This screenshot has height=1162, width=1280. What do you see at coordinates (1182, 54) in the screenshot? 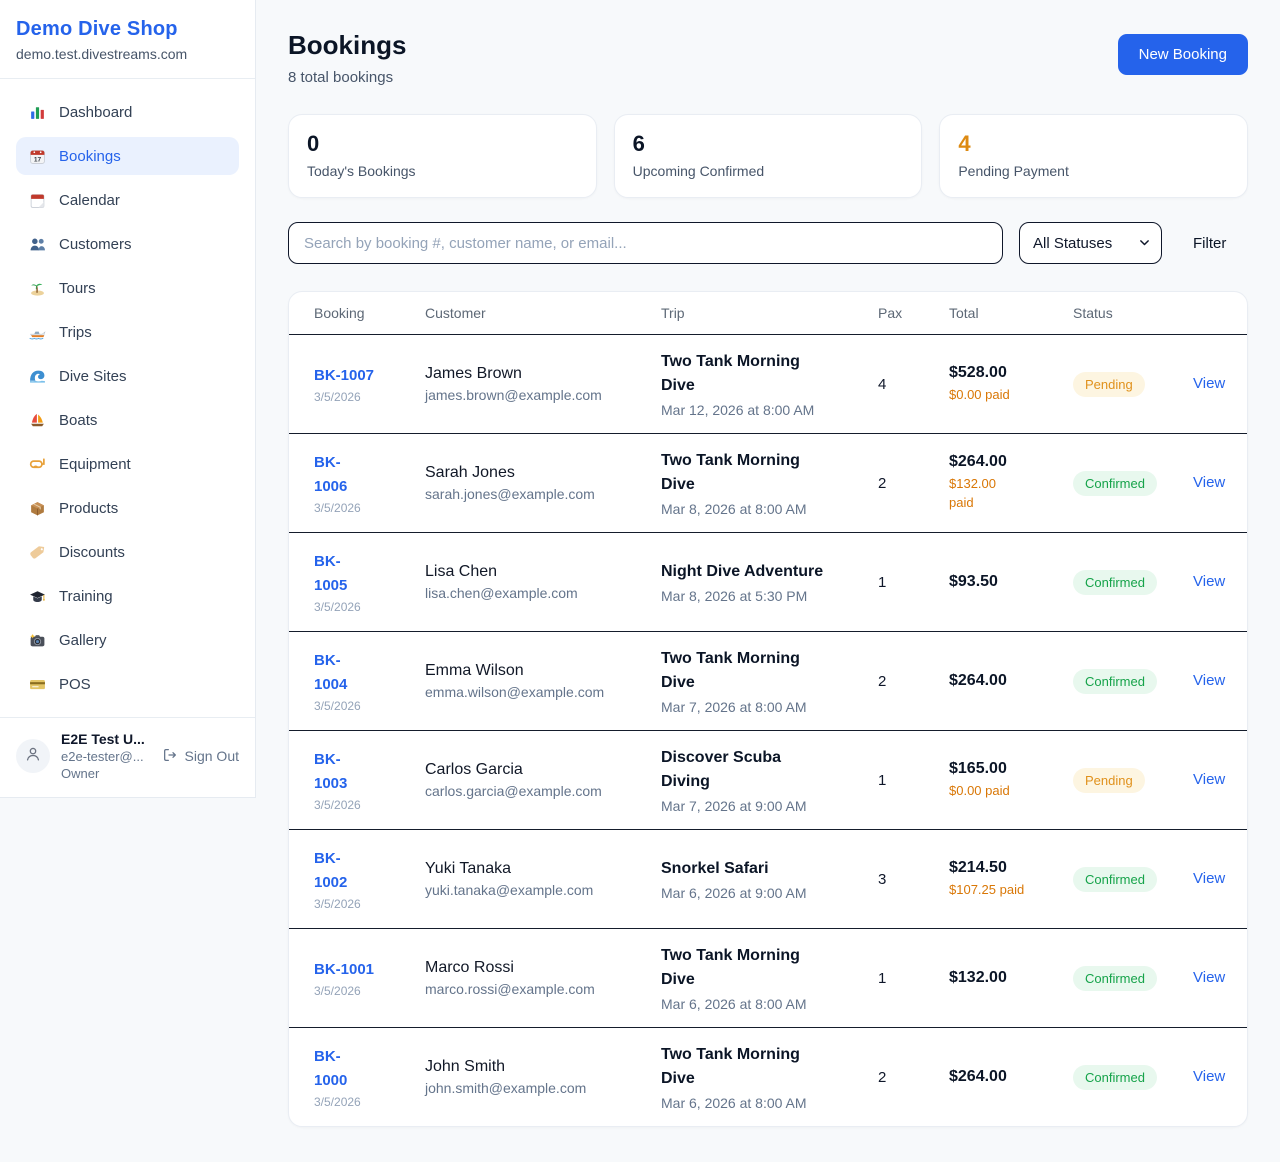
I see `new-booking-button: New Booking` at bounding box center [1182, 54].